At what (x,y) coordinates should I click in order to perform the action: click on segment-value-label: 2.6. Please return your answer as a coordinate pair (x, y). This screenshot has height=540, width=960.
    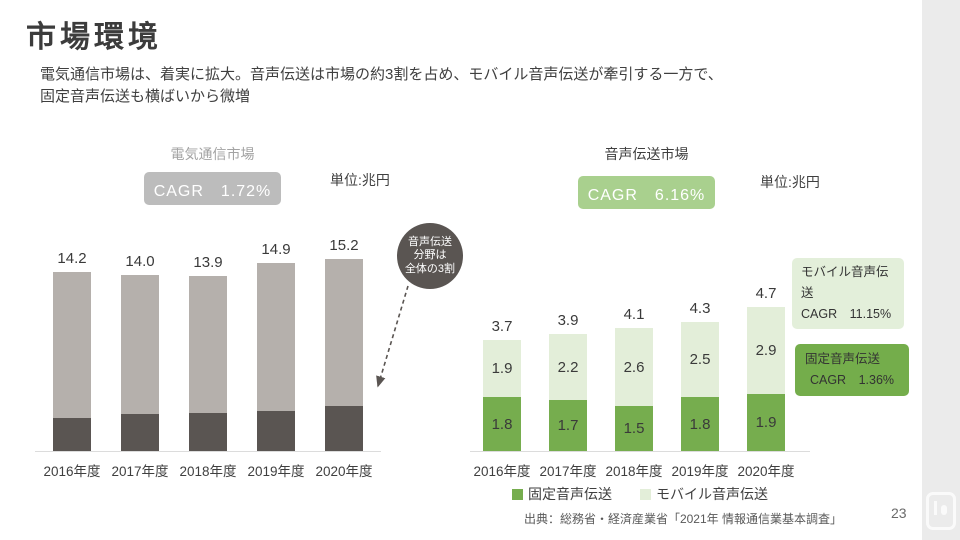
    Looking at the image, I should click on (634, 367).